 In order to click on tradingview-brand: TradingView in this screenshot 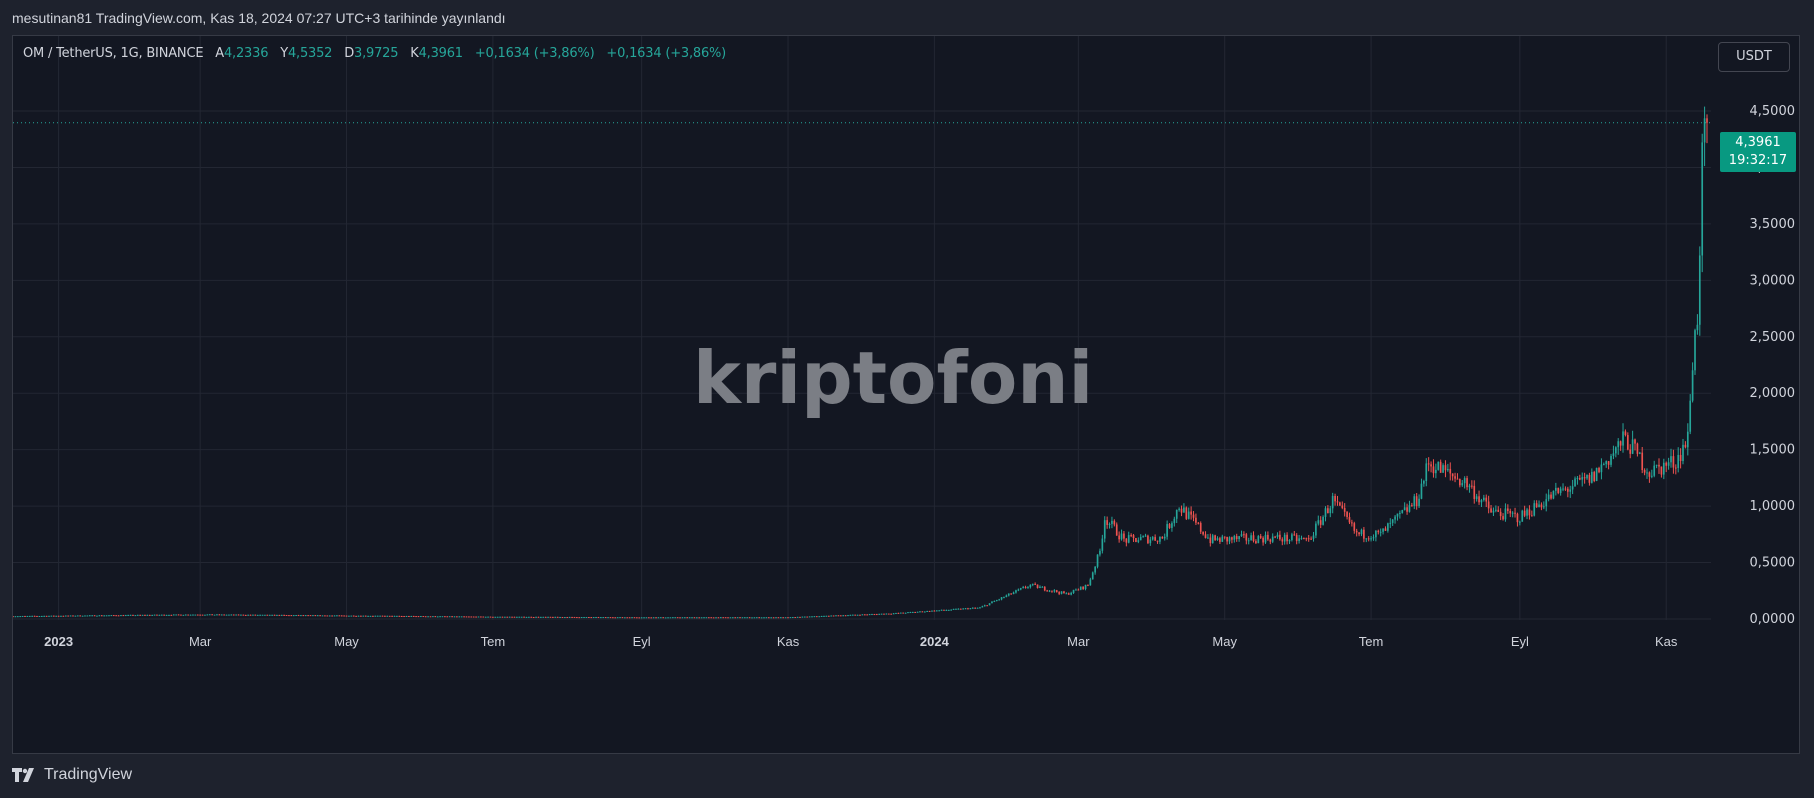, I will do `click(72, 775)`.